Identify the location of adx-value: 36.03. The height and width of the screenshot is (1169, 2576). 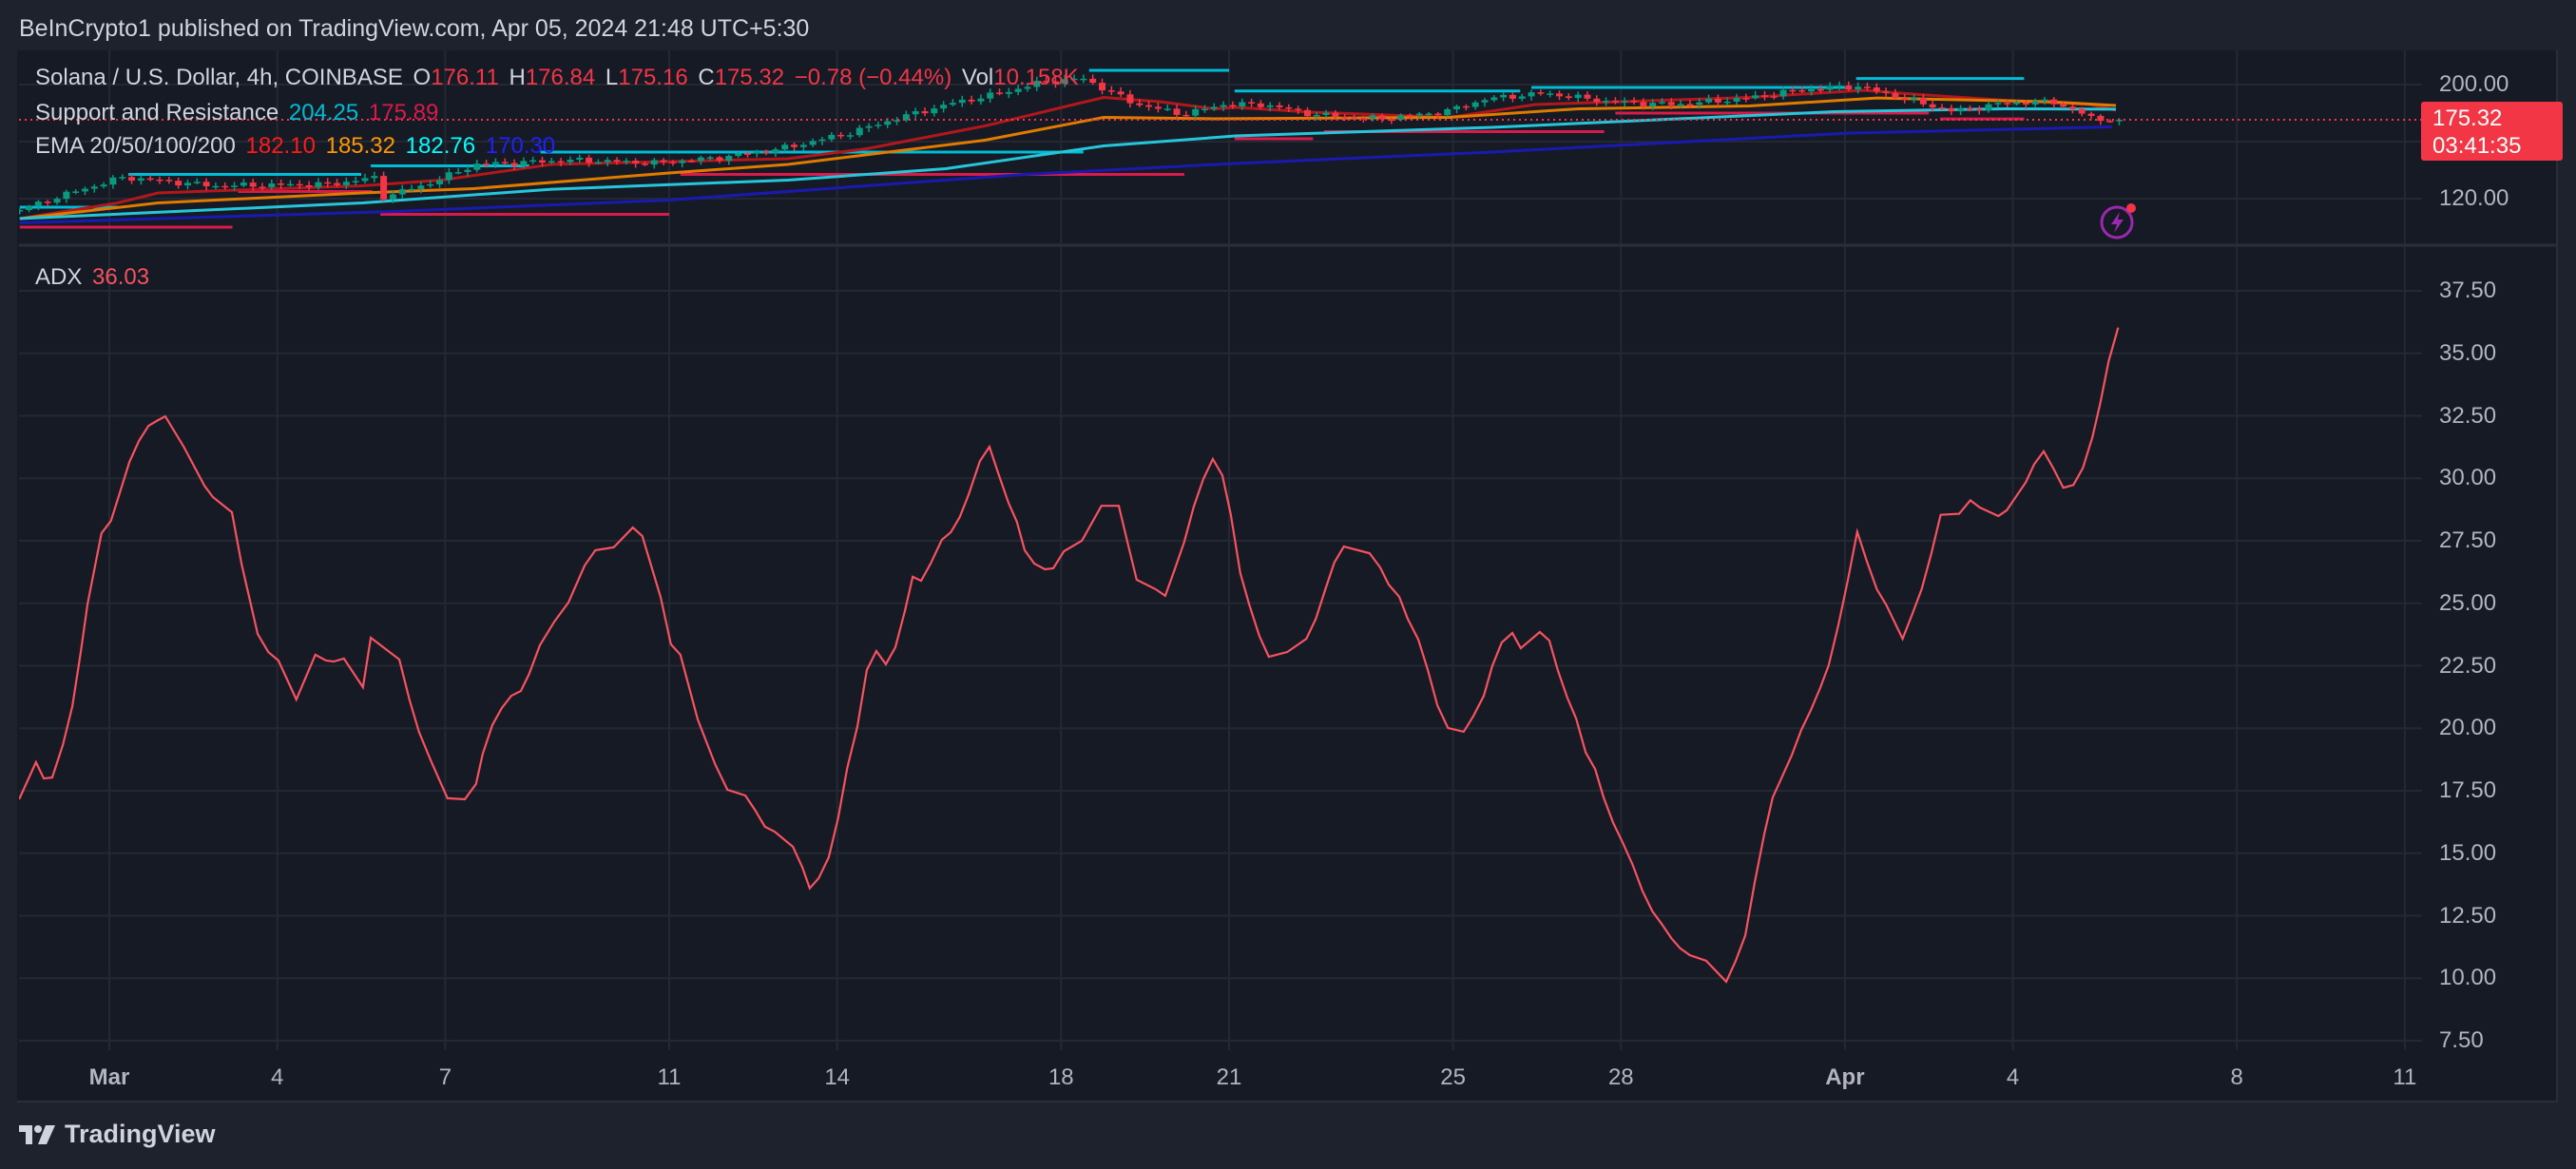
(121, 277).